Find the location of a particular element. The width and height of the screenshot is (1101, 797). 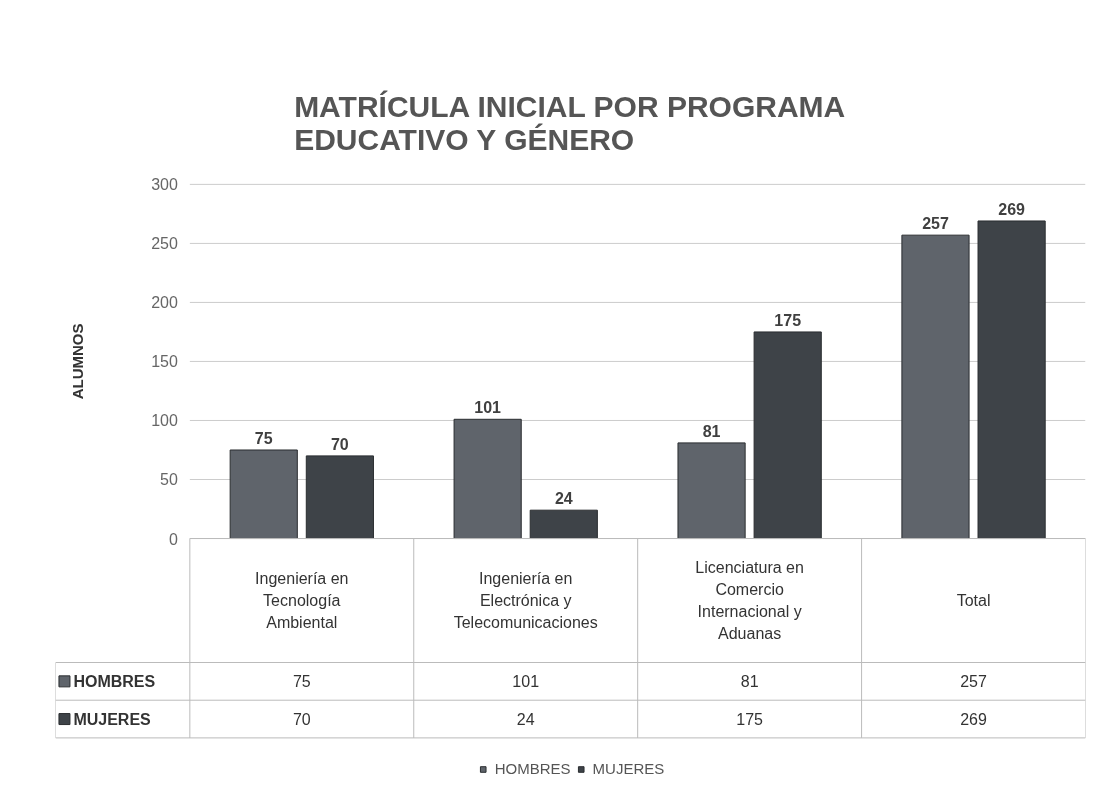

y-tick-label: 100 is located at coordinates (164, 421).